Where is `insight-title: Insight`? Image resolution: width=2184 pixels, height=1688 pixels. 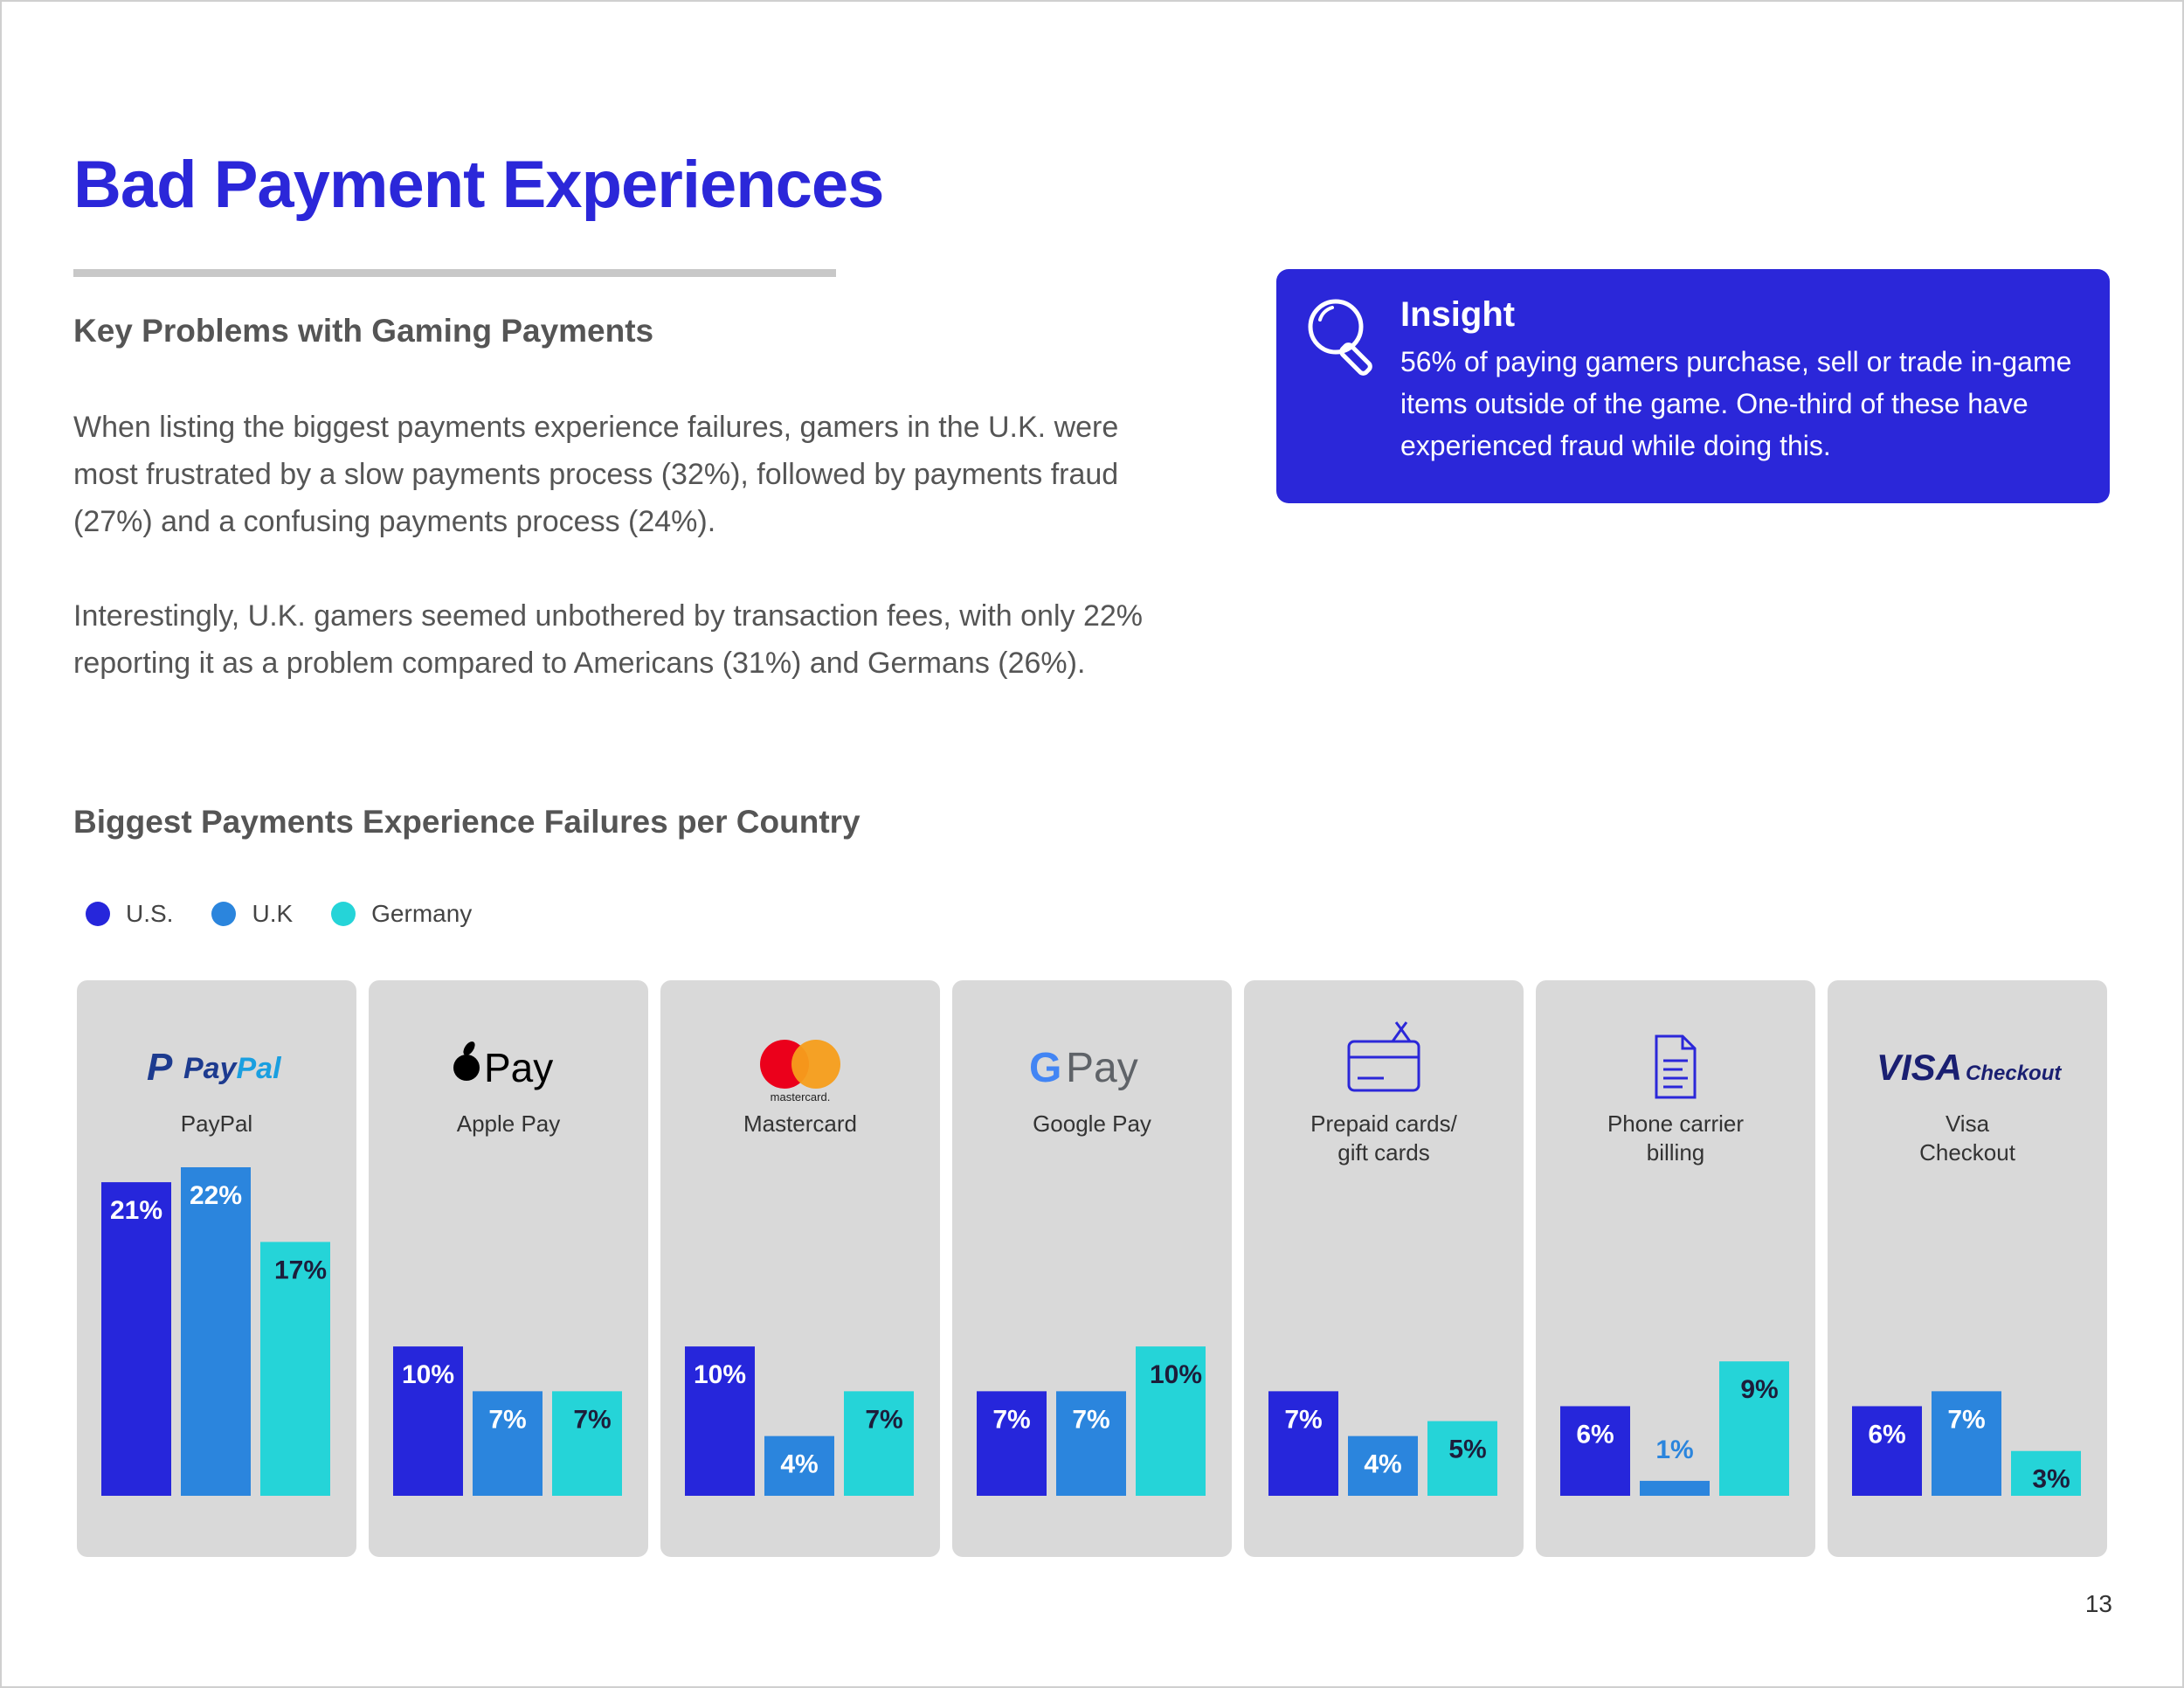 insight-title: Insight is located at coordinates (1458, 314).